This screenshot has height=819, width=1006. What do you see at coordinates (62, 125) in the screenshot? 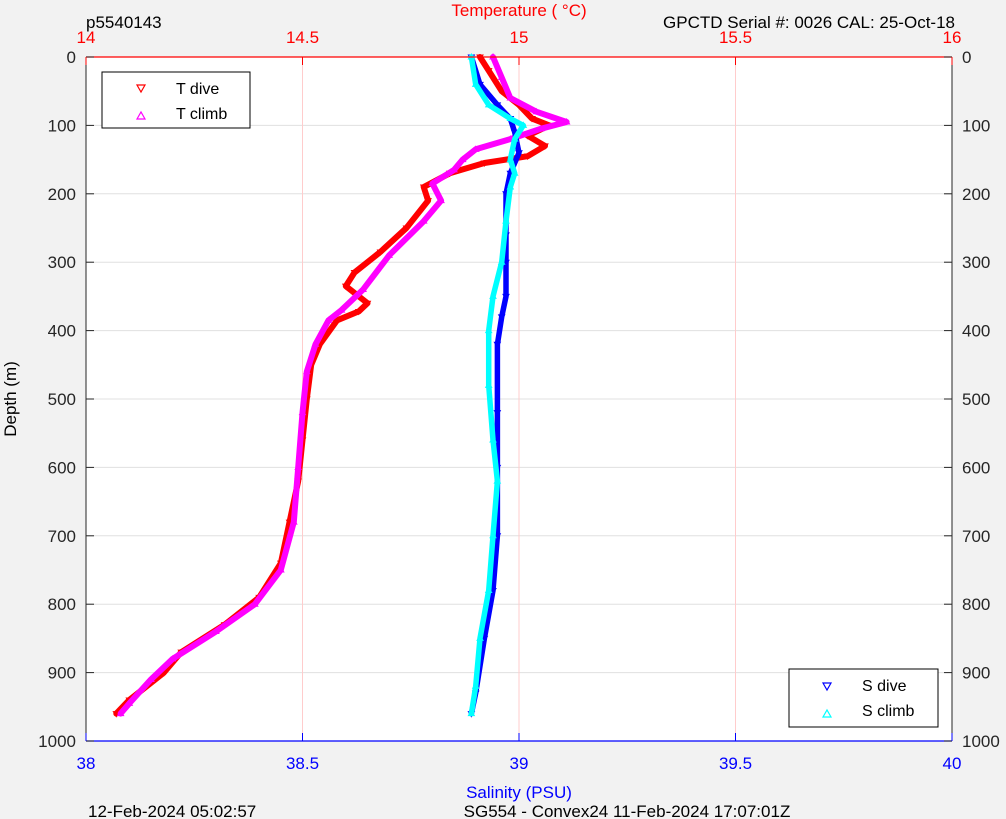
I see `depth-tick-label-left: 100` at bounding box center [62, 125].